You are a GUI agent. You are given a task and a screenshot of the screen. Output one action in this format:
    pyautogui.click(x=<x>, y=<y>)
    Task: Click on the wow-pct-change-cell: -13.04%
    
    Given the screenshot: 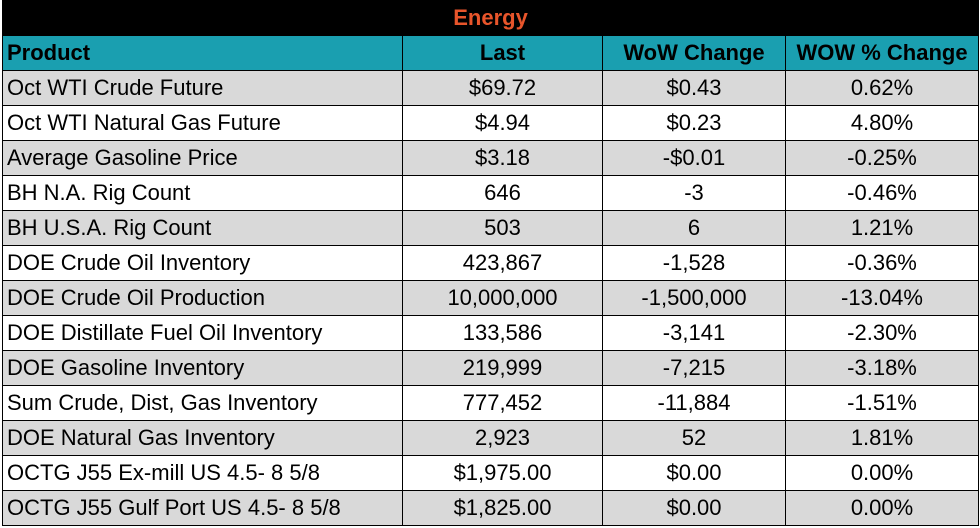 What is the action you would take?
    pyautogui.click(x=882, y=298)
    